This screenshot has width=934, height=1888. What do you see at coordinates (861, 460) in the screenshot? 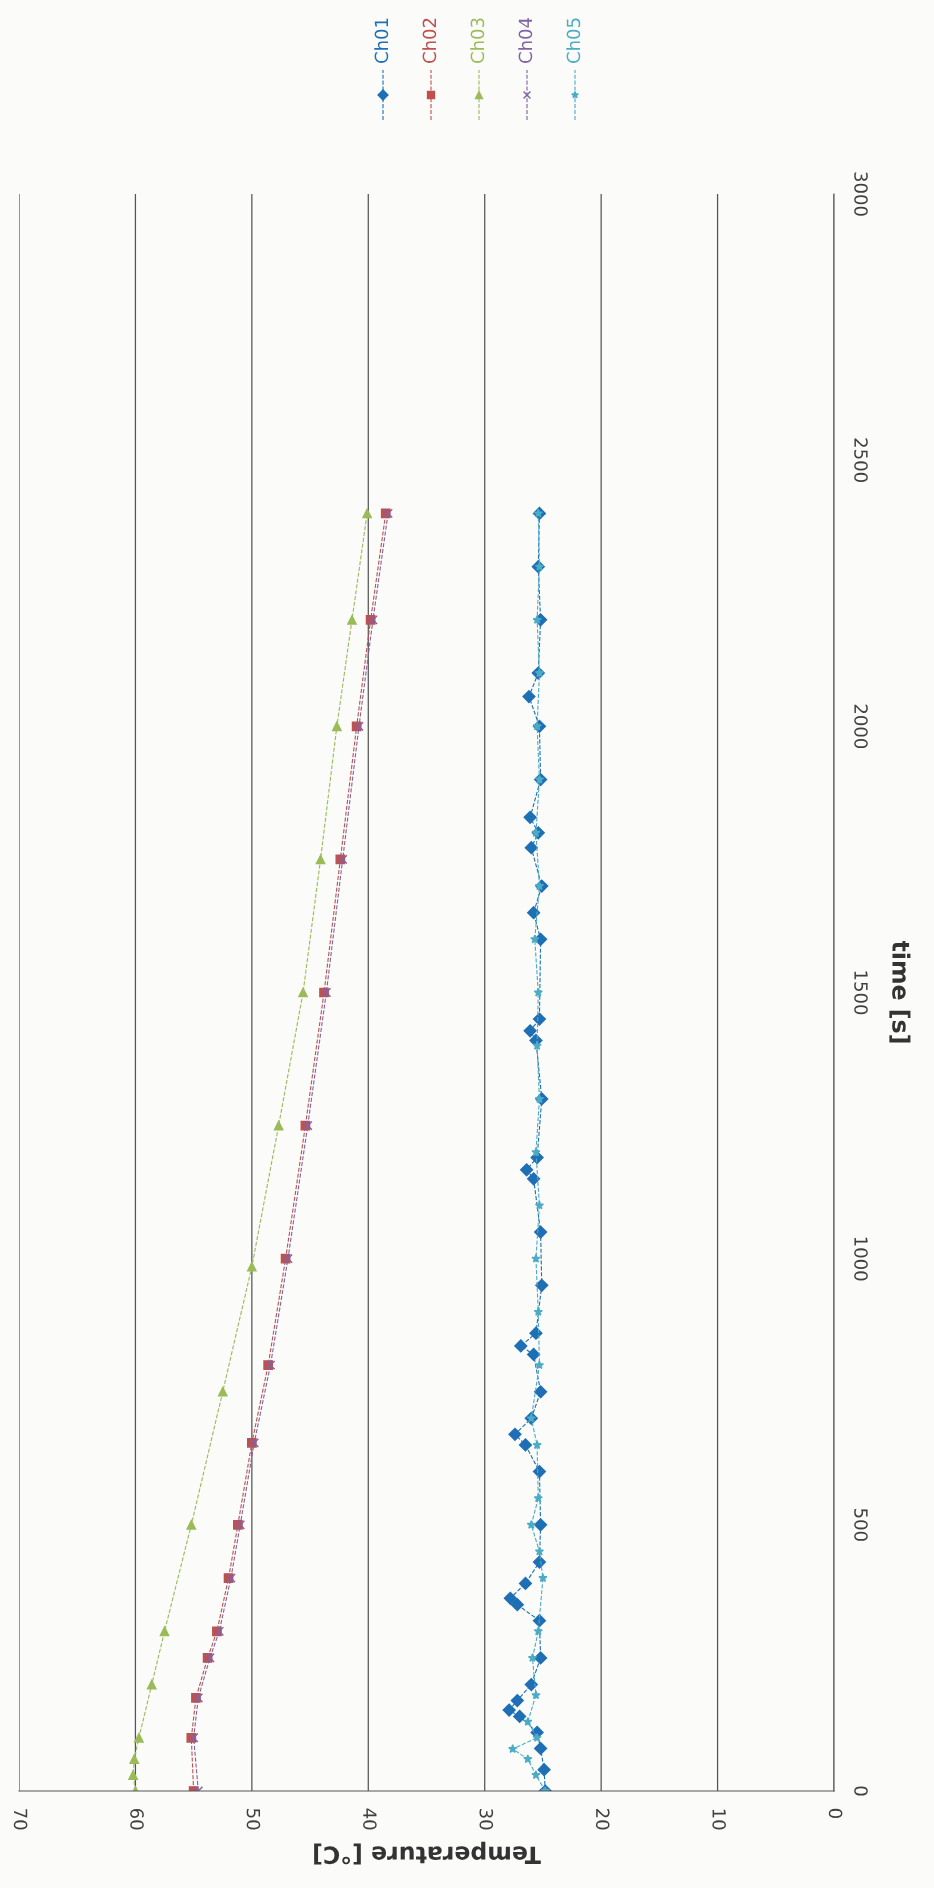
I see `y-tick-label: 2500` at bounding box center [861, 460].